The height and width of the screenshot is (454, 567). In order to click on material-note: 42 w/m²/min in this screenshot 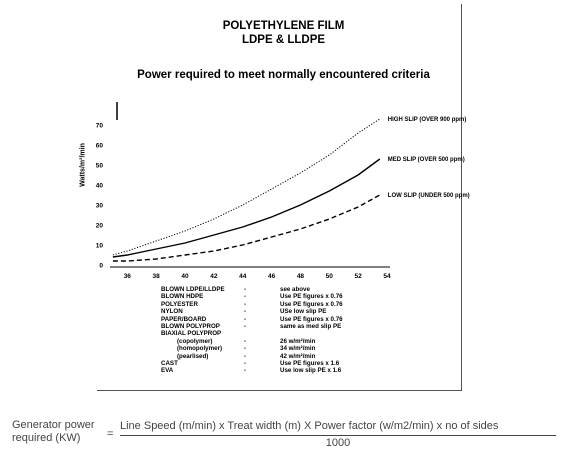, I will do `click(298, 356)`.